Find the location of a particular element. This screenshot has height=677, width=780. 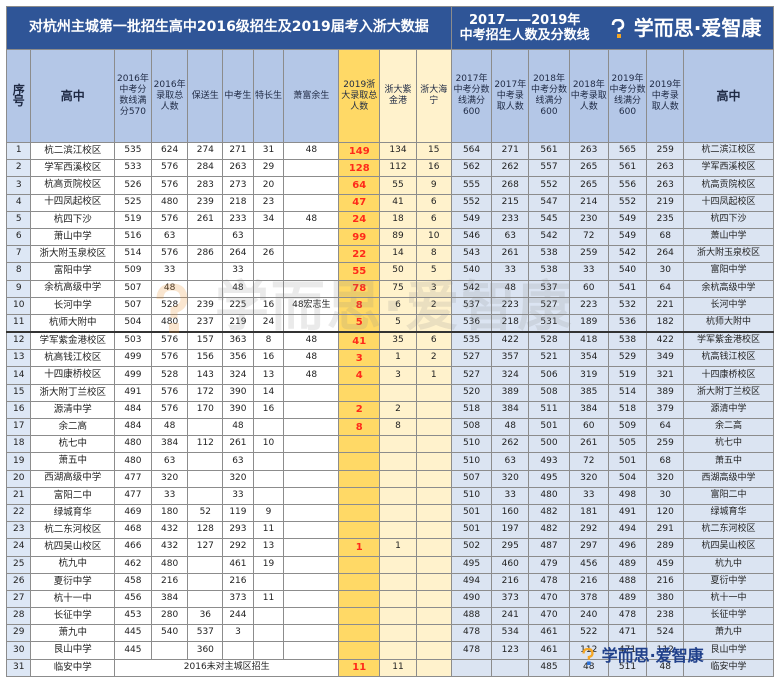

row-zju-zijingang: 35 is located at coordinates (398, 341).